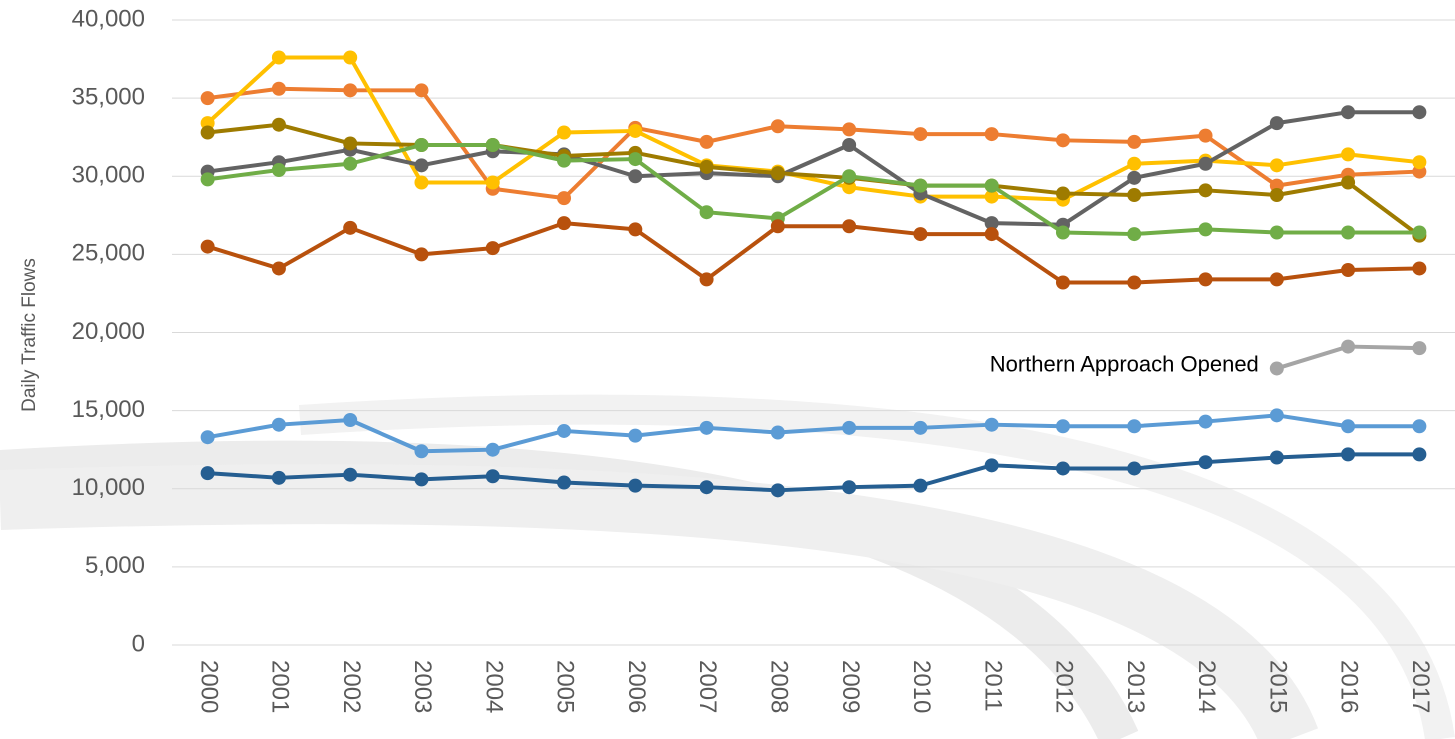  Describe the element at coordinates (1135, 686) in the screenshot. I see `x-tick-label: 2013` at that location.